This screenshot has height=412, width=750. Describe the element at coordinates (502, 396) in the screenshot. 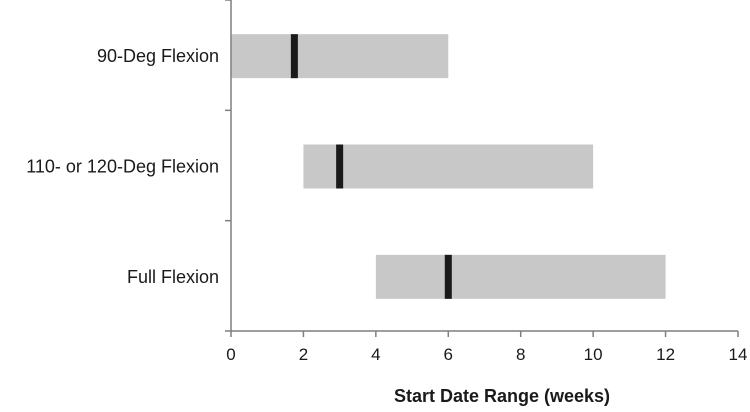

I see `x-axis-title: Start Date Range (weeks)` at that location.